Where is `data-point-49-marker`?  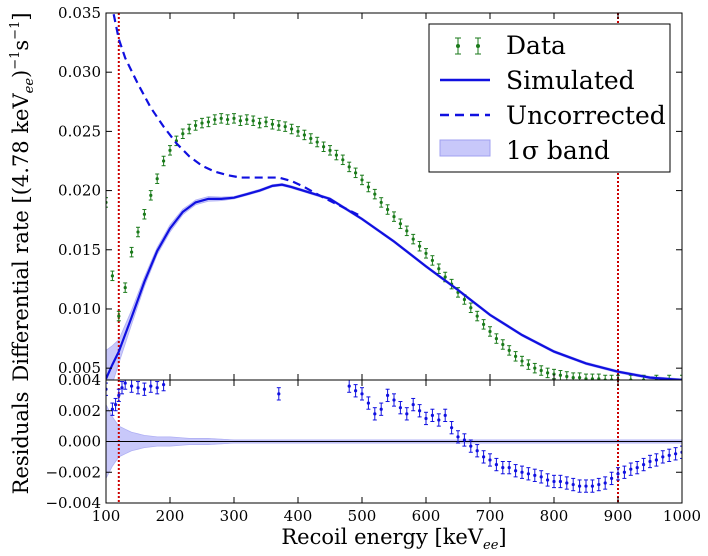
data-point-49-marker is located at coordinates (420, 246).